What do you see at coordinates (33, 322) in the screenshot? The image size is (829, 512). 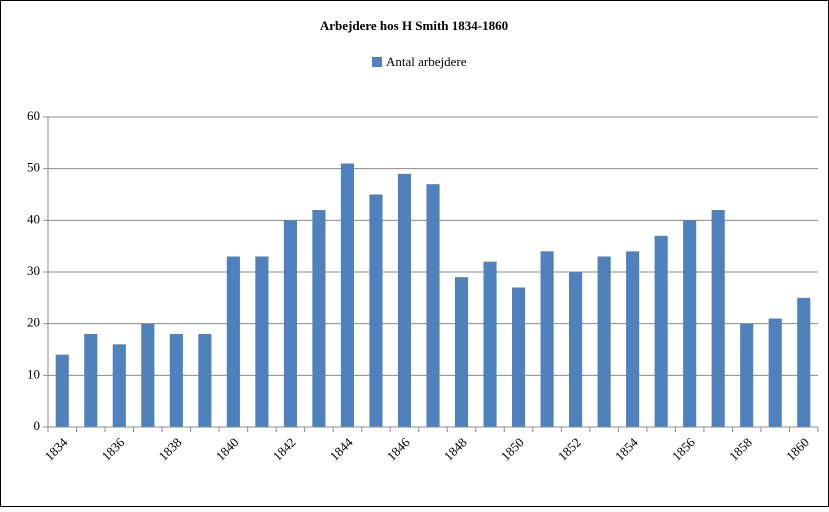 I see `y-tick-label: 20` at bounding box center [33, 322].